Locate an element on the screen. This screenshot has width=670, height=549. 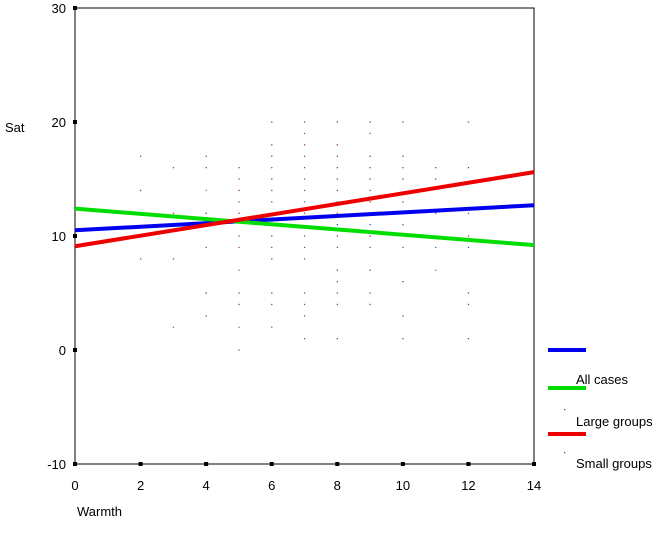
legend-label-small-groups: Small groups is located at coordinates (614, 463).